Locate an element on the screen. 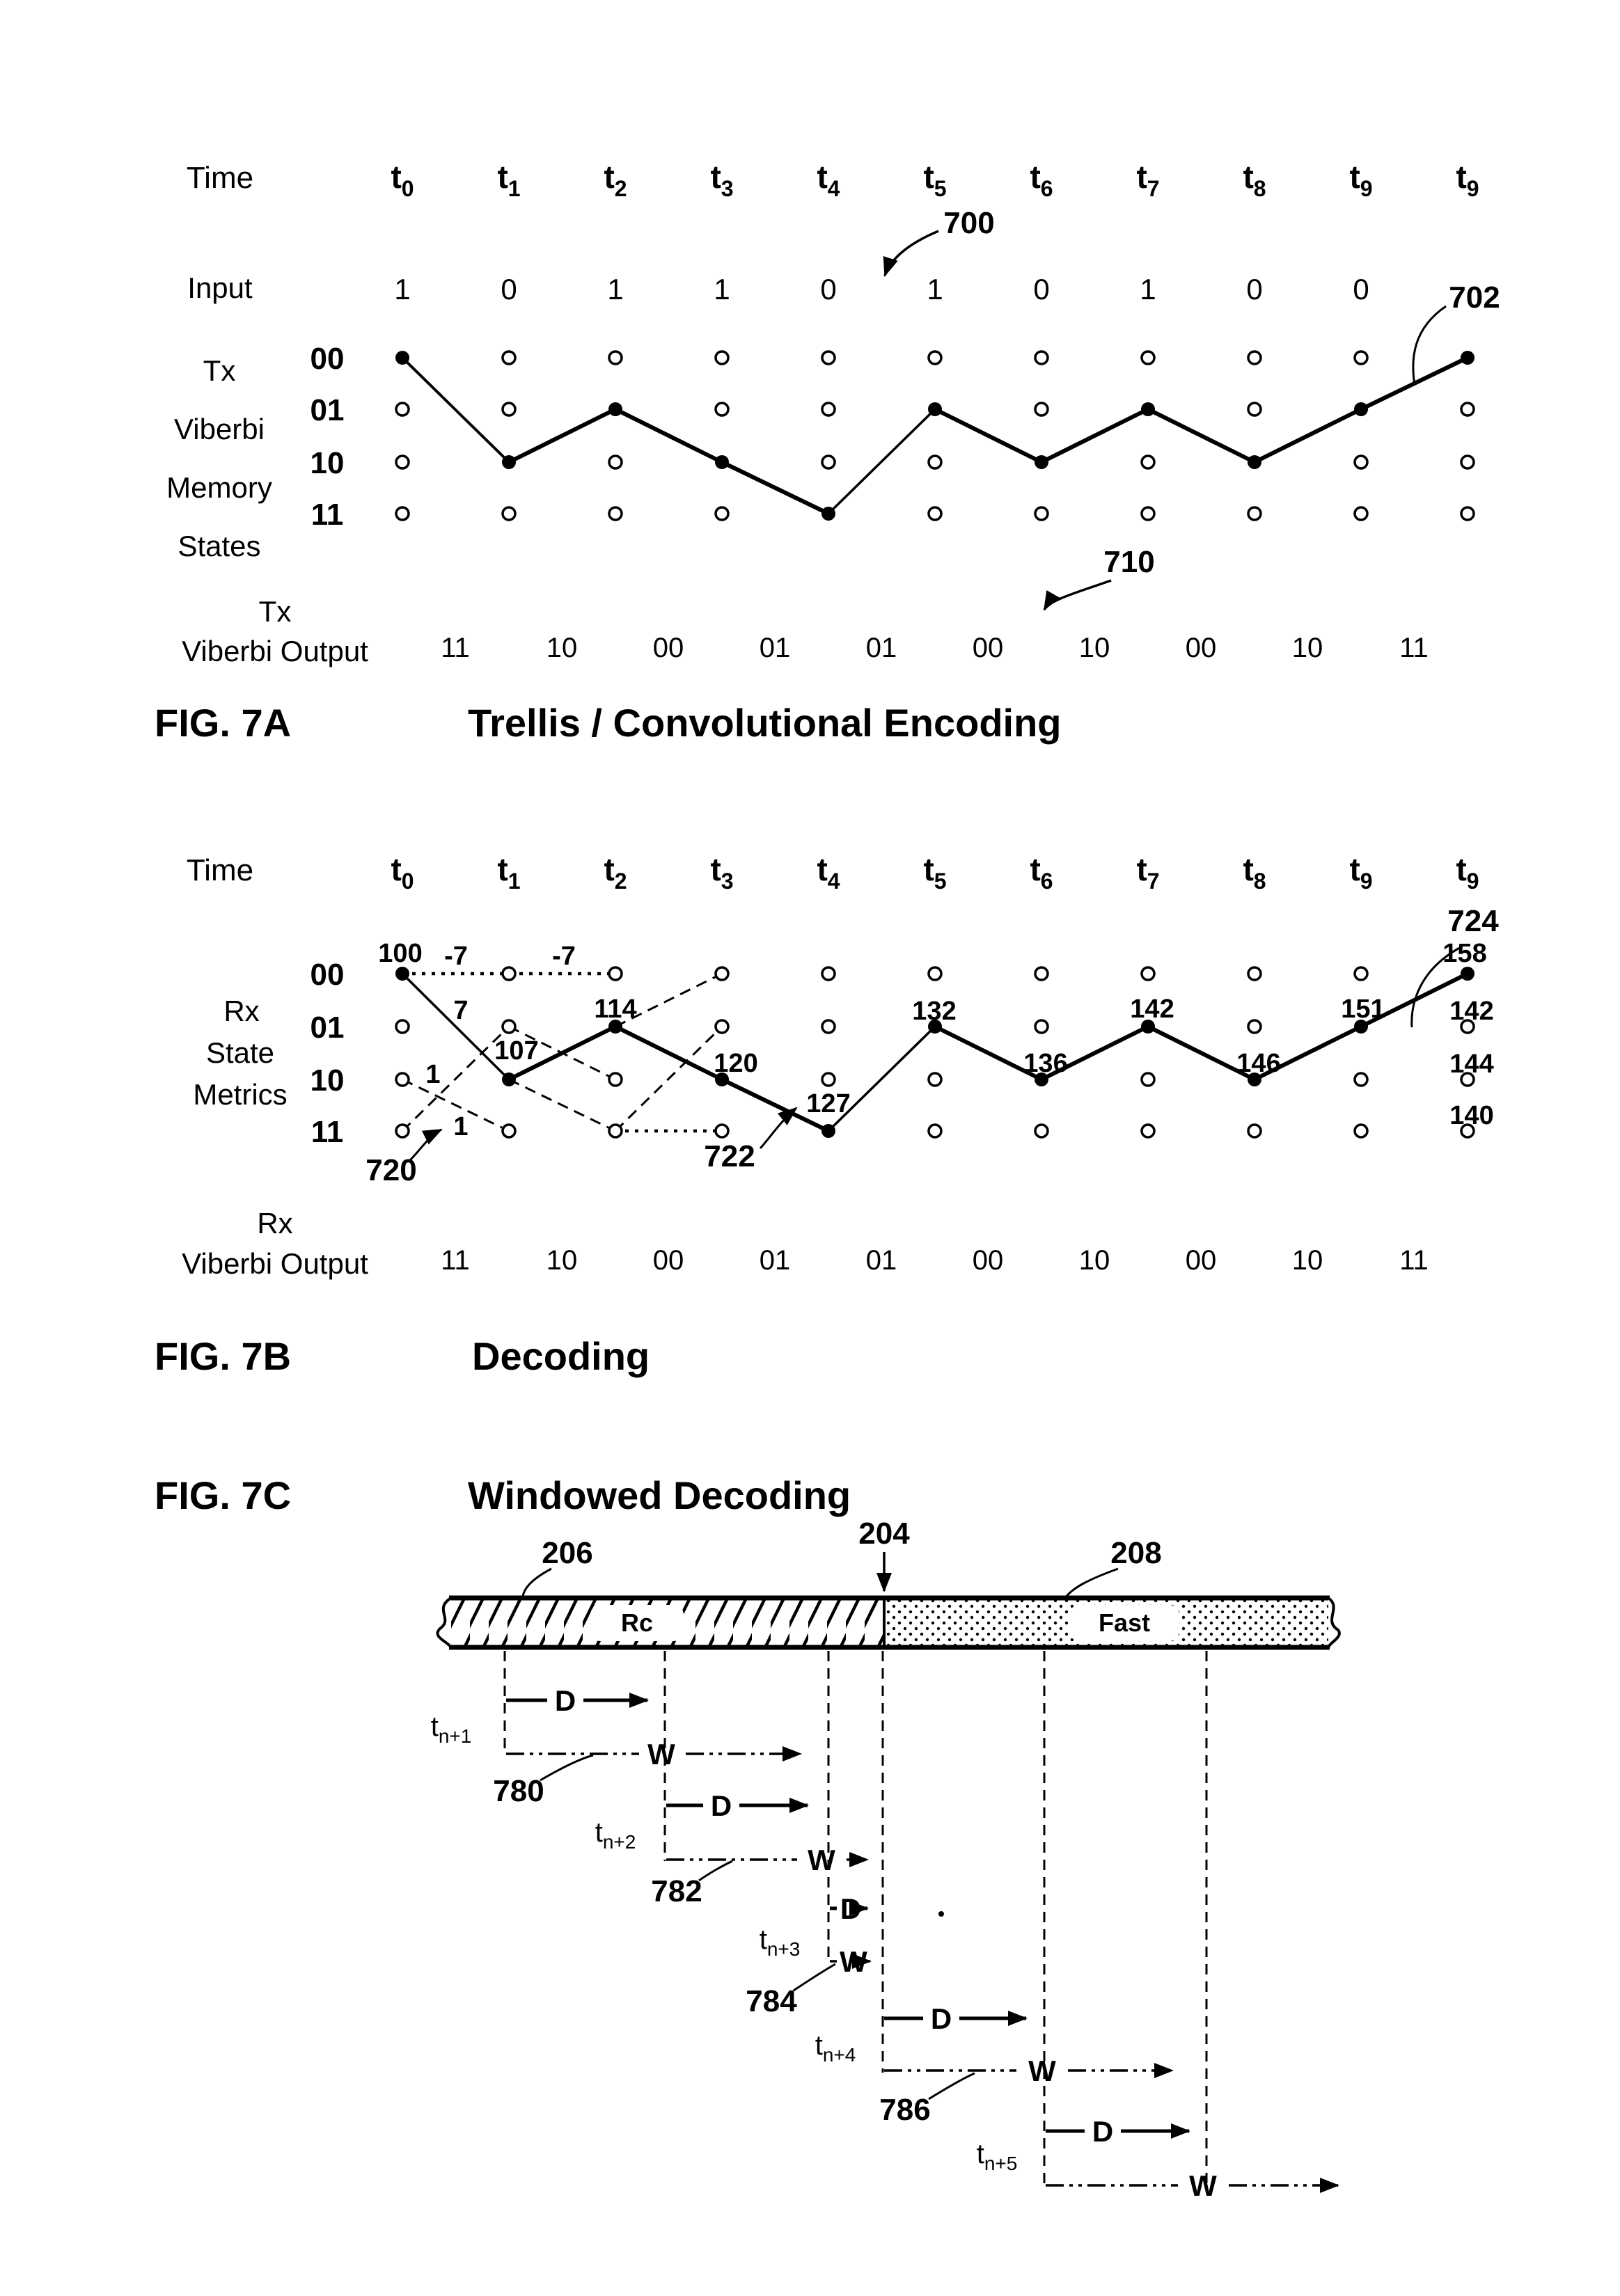 The image size is (1620, 2296). fig7a-caption: FIG. 7A is located at coordinates (223, 723).